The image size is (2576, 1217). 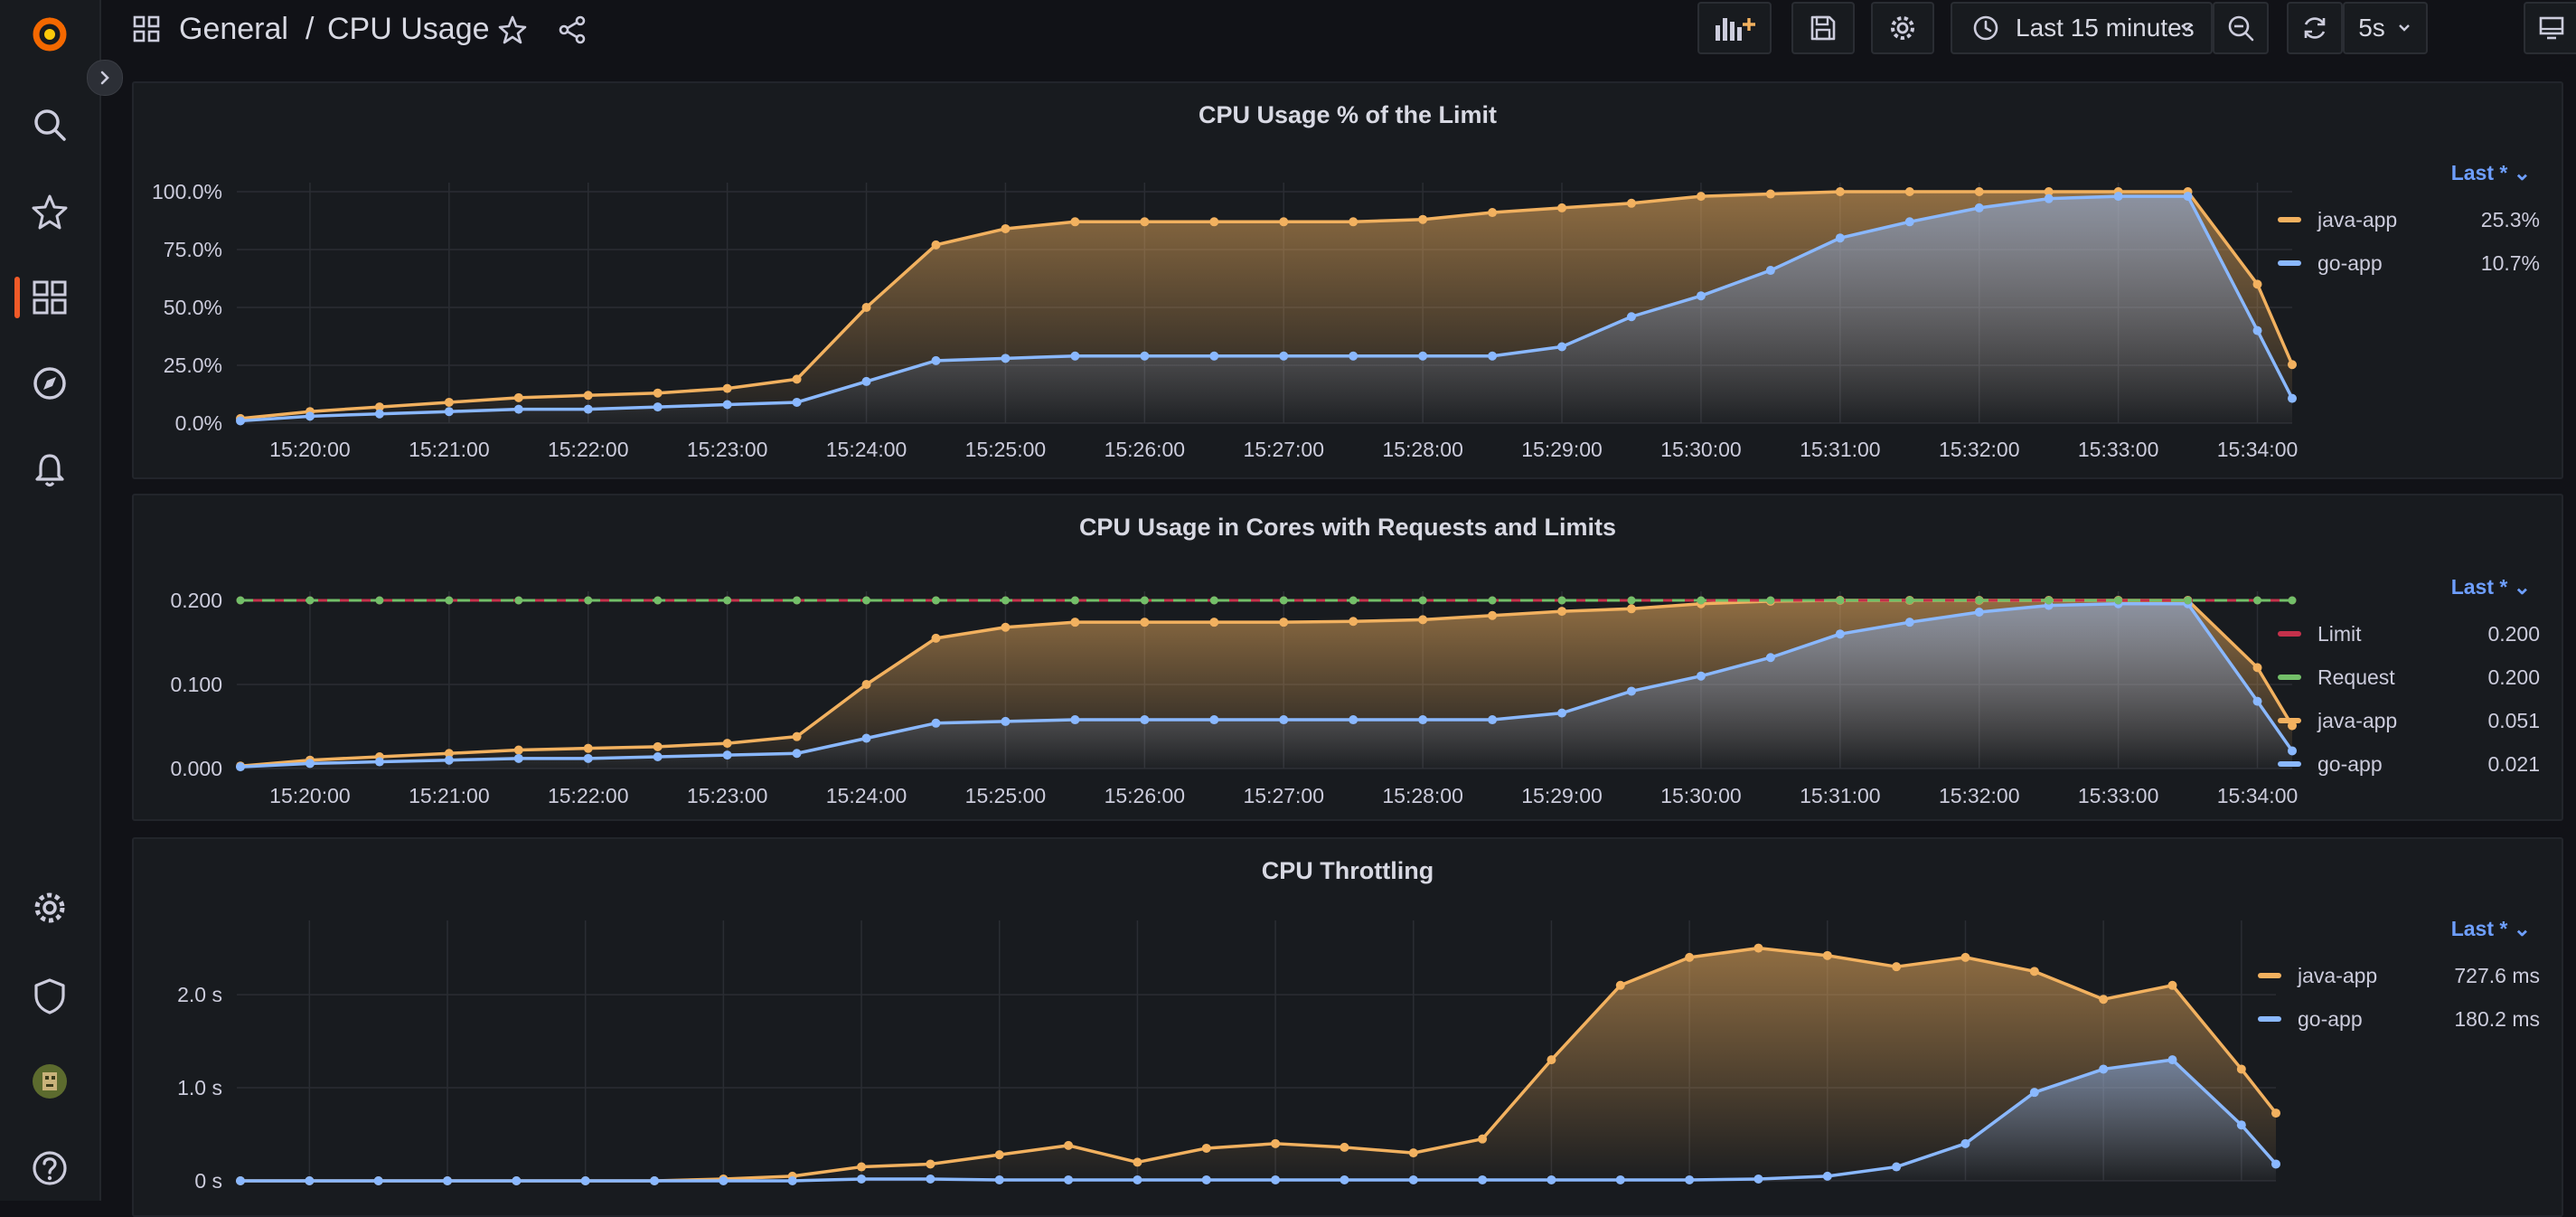 I want to click on refresh-button, so click(x=2315, y=28).